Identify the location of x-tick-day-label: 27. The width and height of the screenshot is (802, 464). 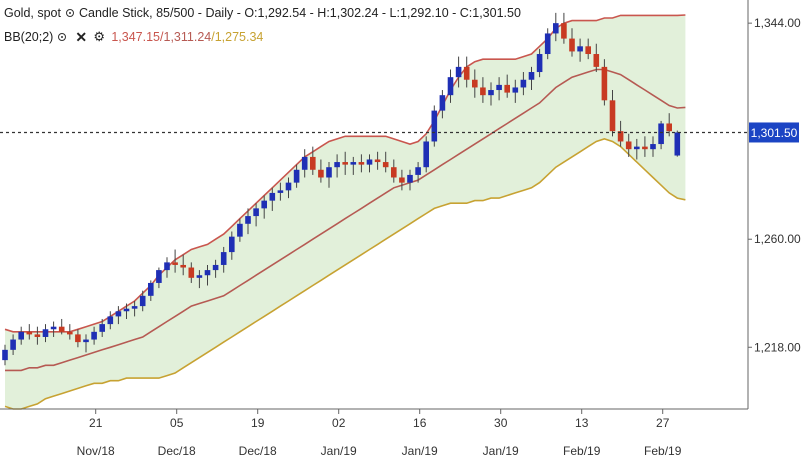
(663, 423).